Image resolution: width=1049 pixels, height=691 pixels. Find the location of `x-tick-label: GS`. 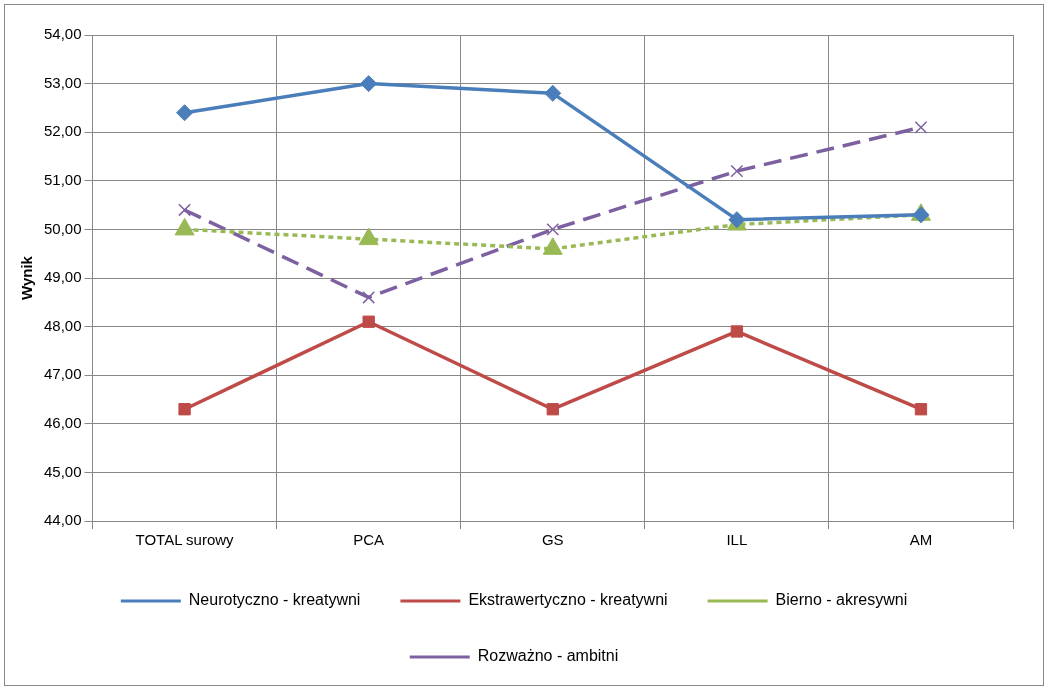

x-tick-label: GS is located at coordinates (552, 540).